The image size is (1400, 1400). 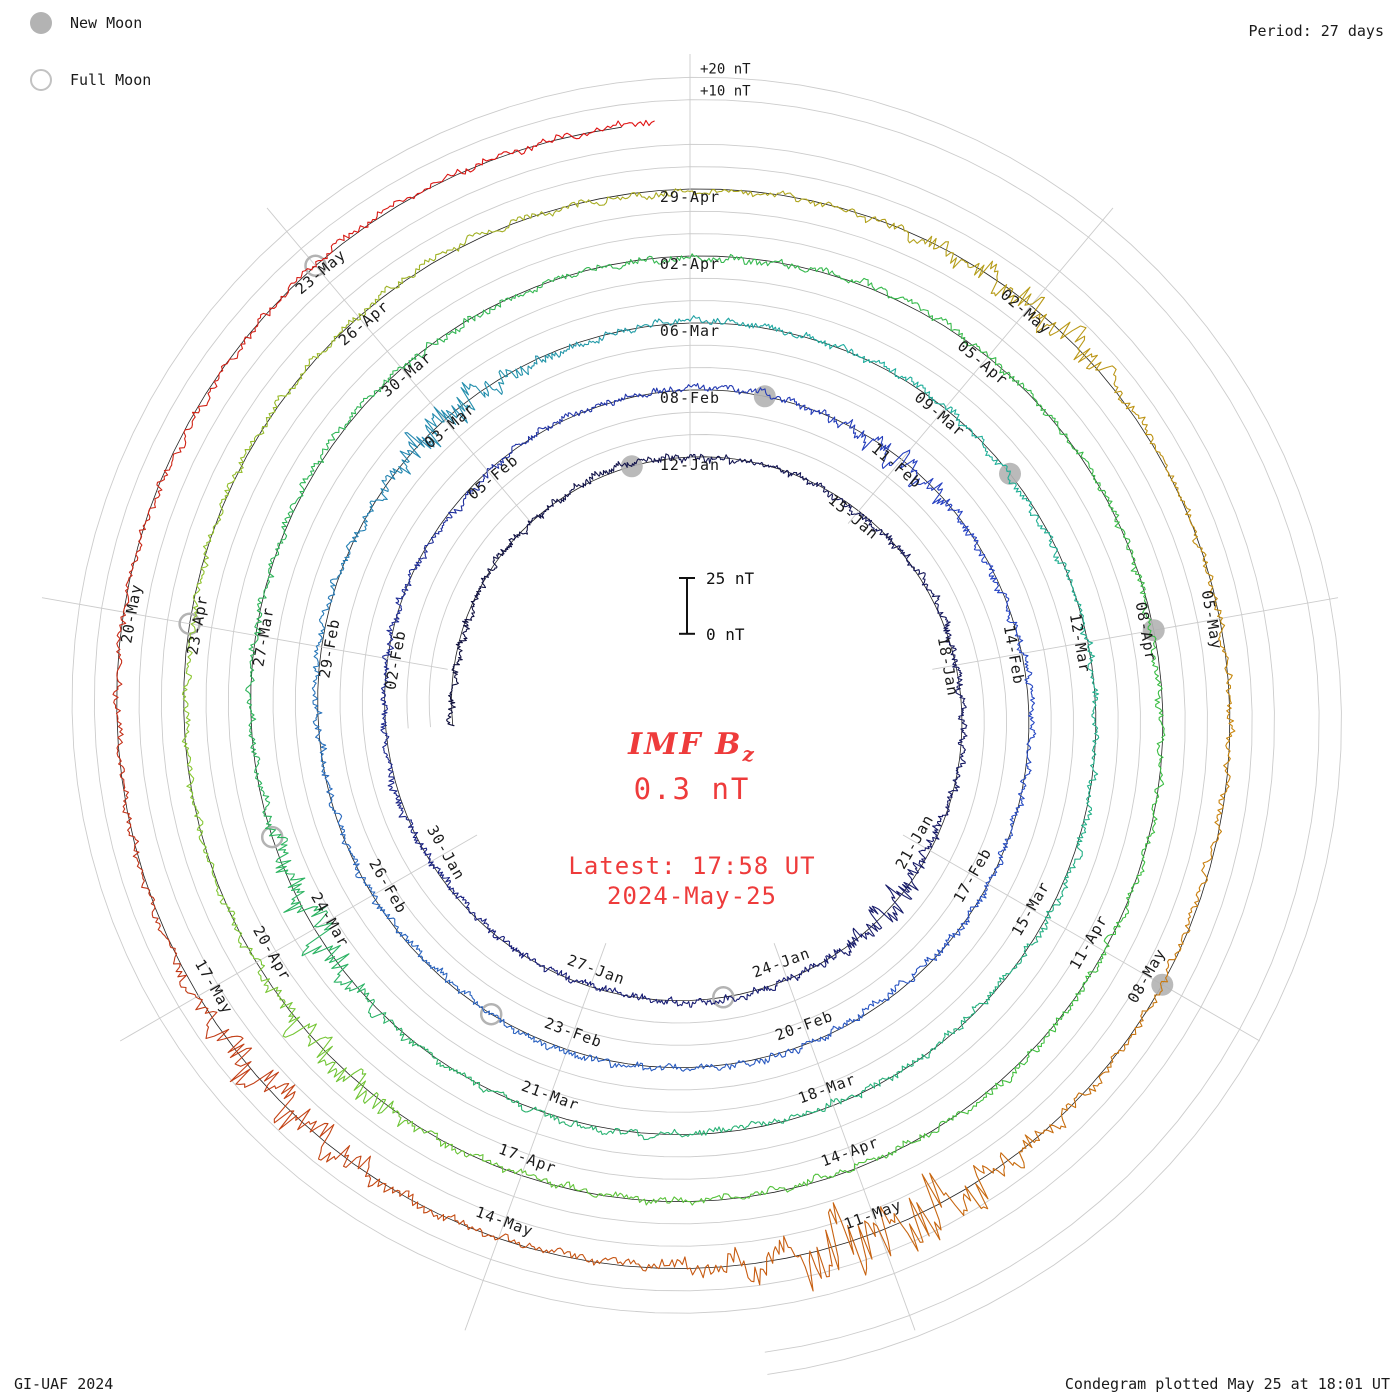 I want to click on date-label: 29-Feb, so click(x=329, y=648).